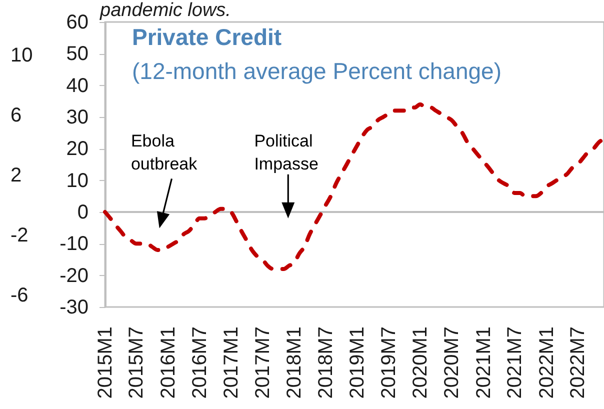 This screenshot has height=409, width=604. I want to click on chart-title: Private Credit, so click(207, 37).